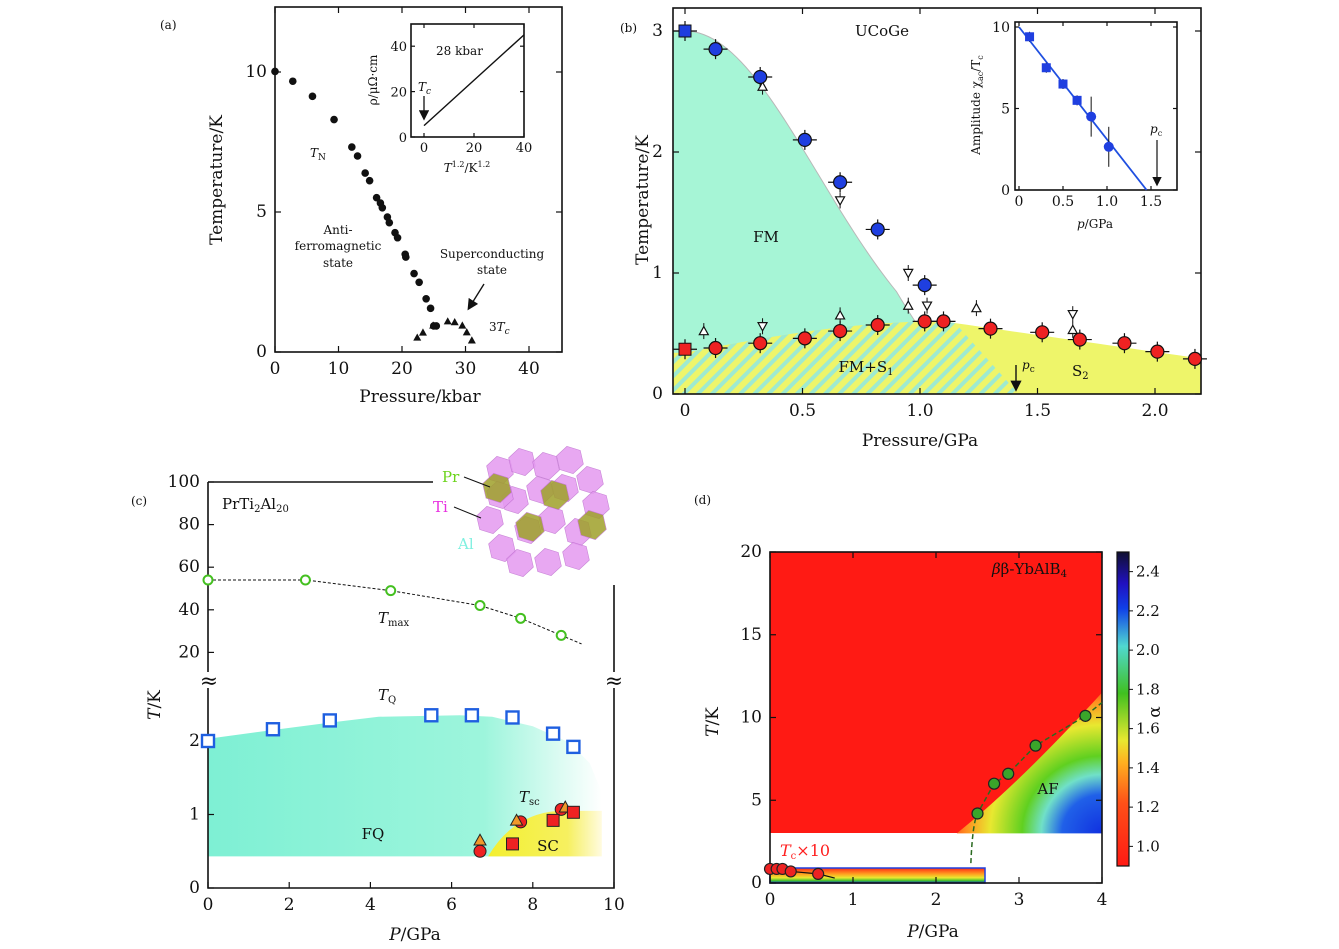 This screenshot has height=949, width=1339. What do you see at coordinates (1096, 106) in the screenshot?
I see `inset-frame-b` at bounding box center [1096, 106].